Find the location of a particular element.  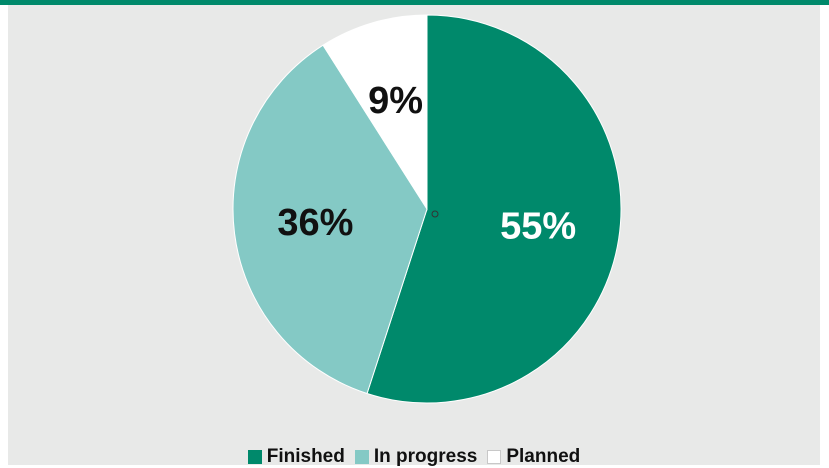

legend-label-finished: Finished is located at coordinates (305, 456).